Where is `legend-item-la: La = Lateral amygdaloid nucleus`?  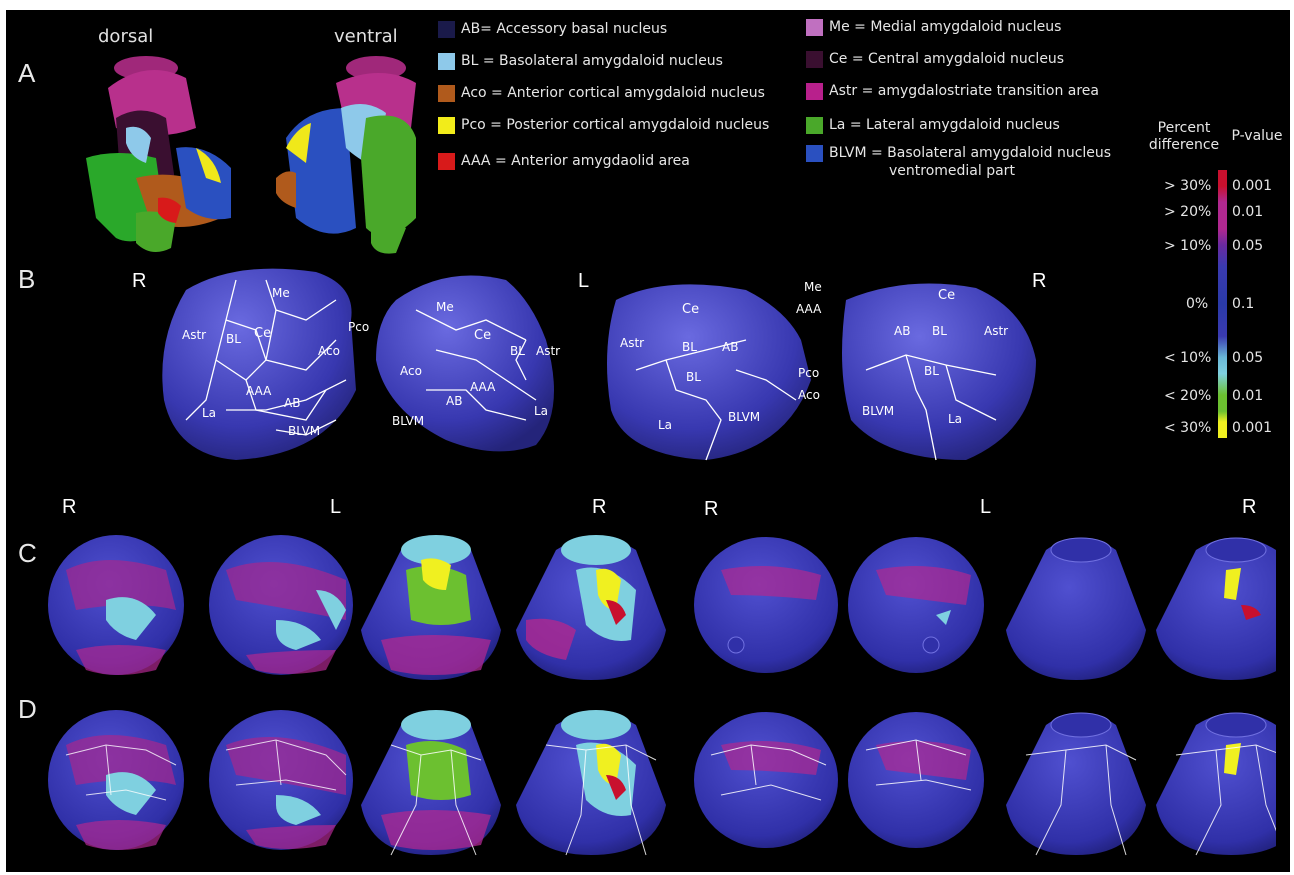
legend-item-la: La = Lateral amygdaloid nucleus is located at coordinates (933, 125).